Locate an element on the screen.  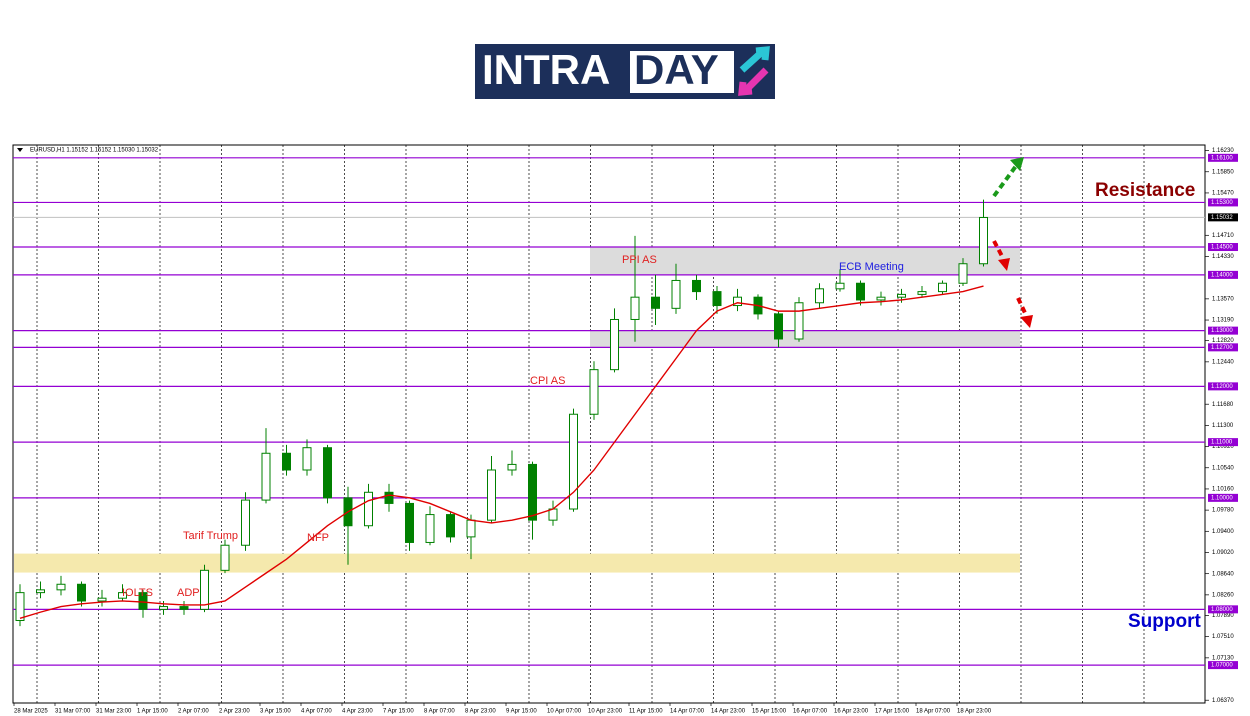
x-tick-label: 31 Mar 23:00 is located at coordinates (114, 712).